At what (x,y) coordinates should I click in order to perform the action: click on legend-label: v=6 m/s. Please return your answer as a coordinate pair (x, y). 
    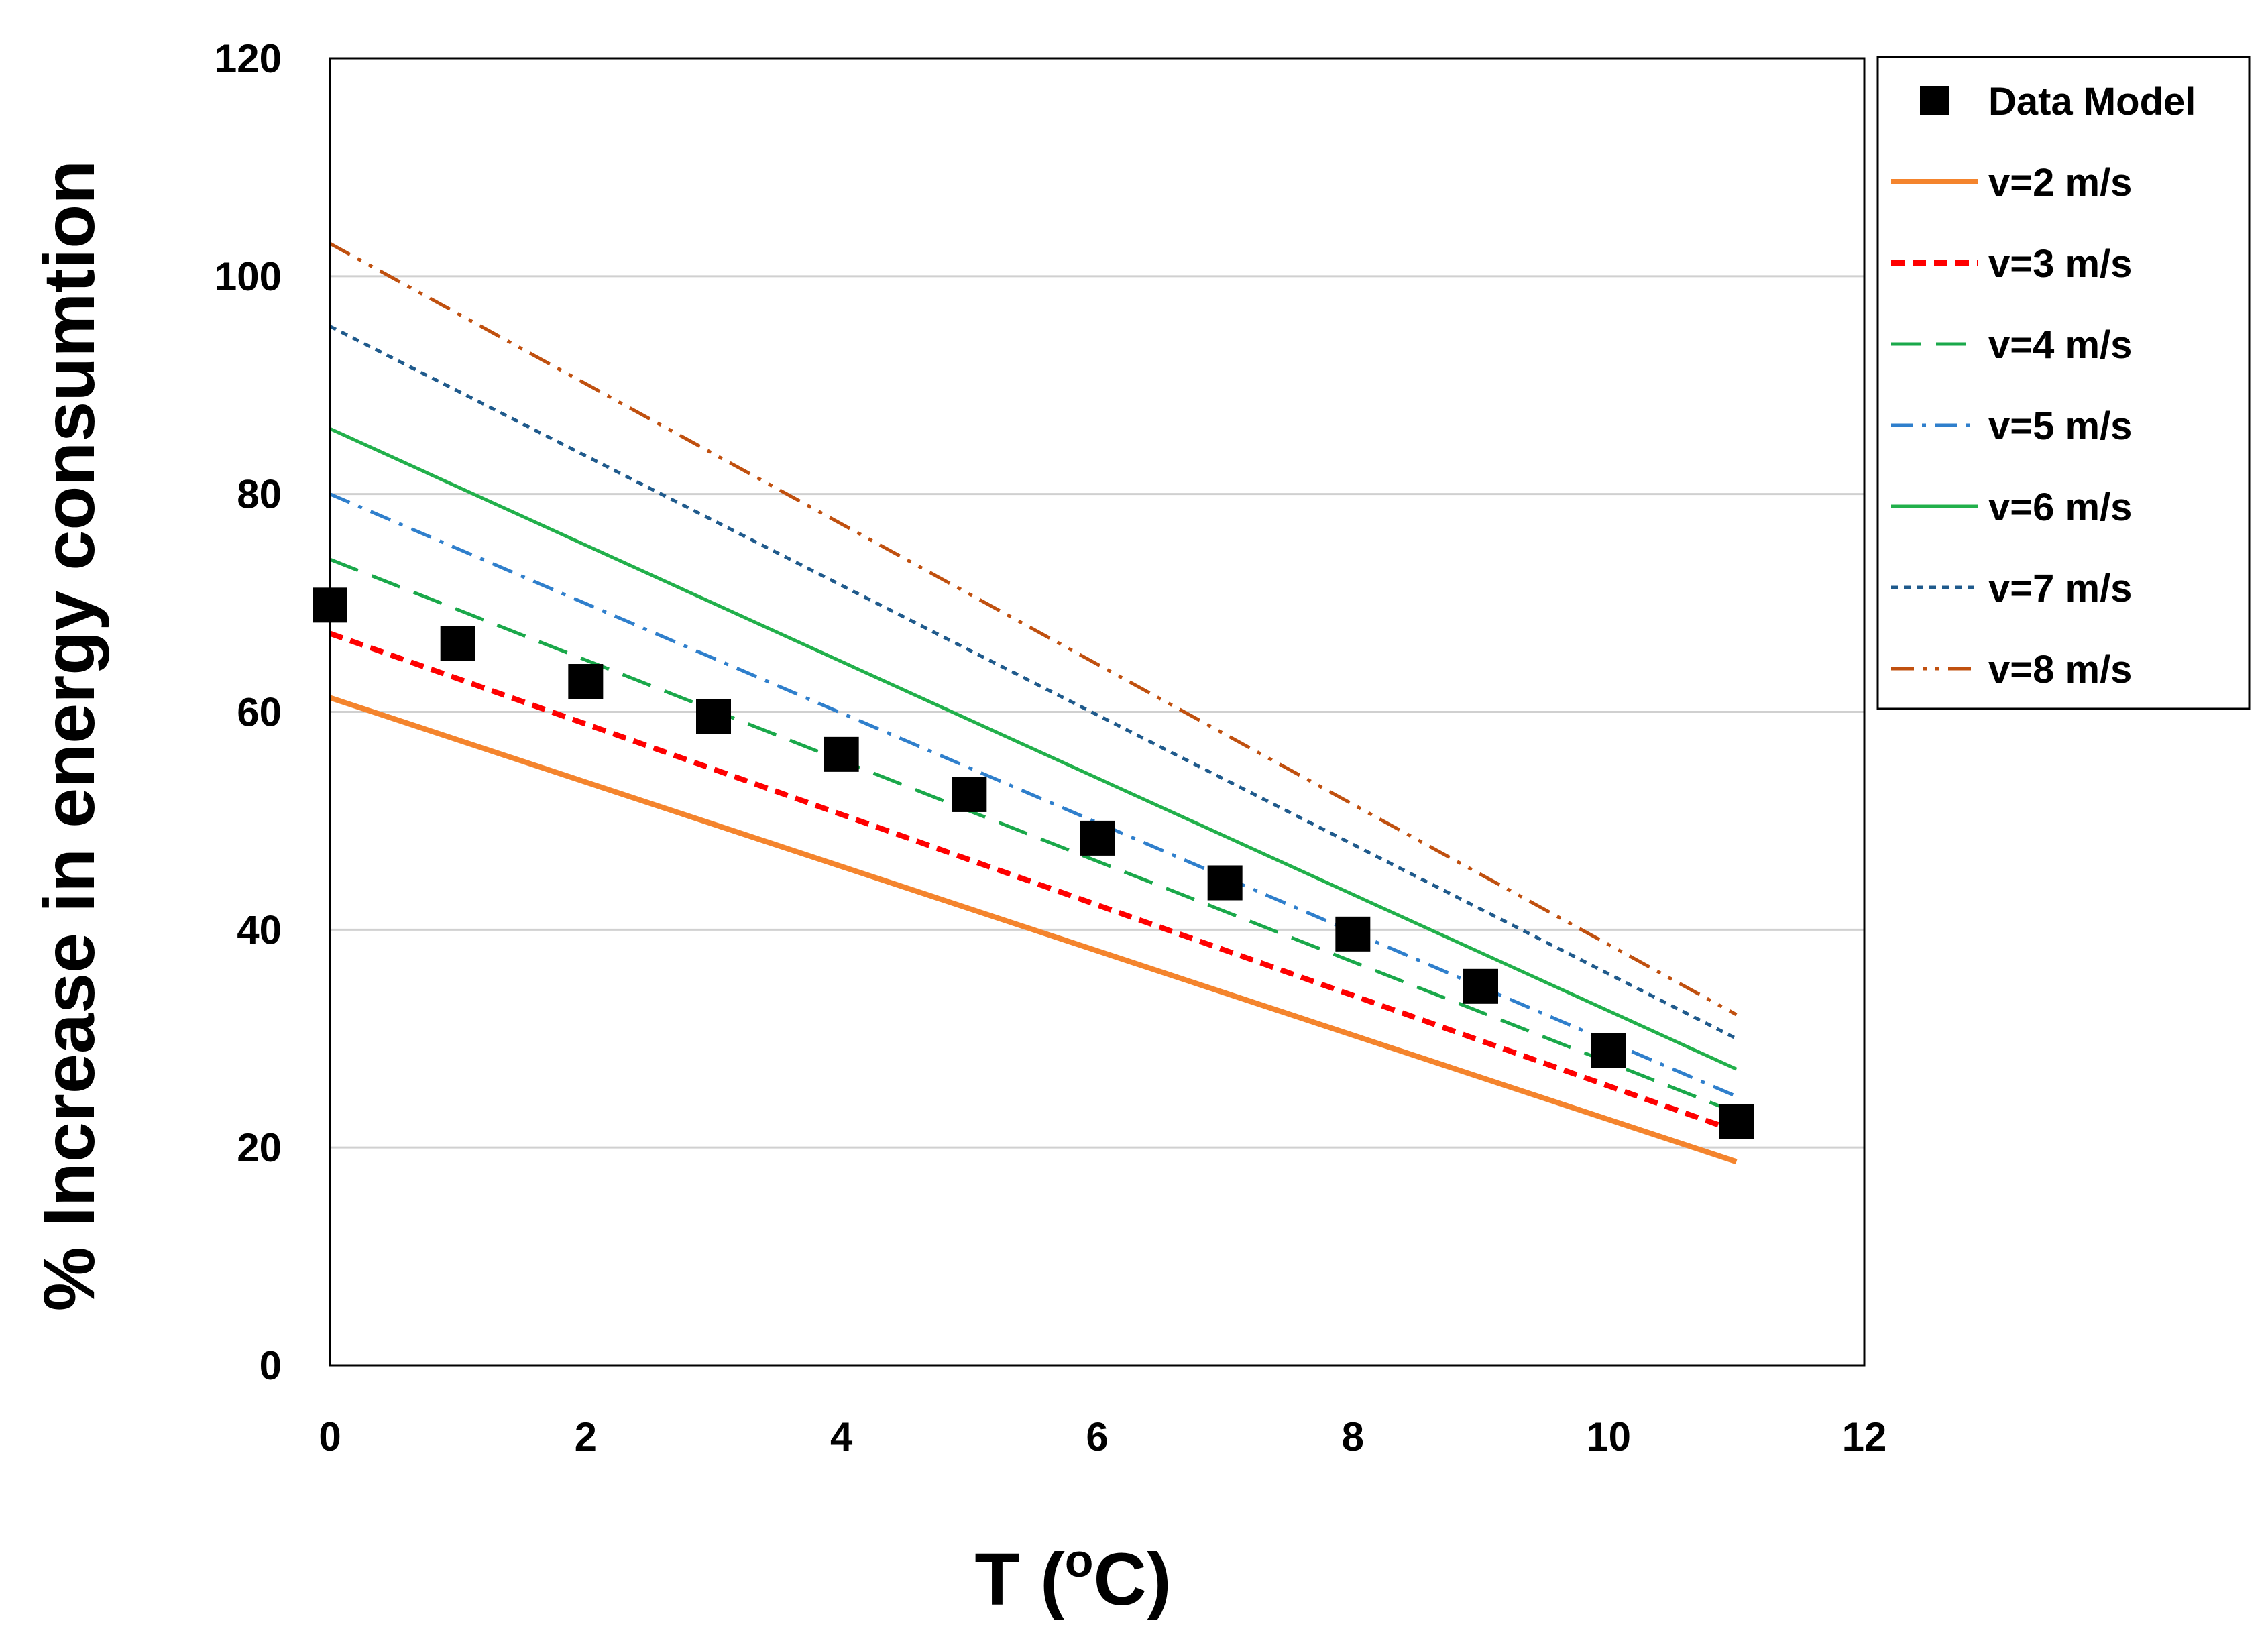
    Looking at the image, I should click on (2060, 508).